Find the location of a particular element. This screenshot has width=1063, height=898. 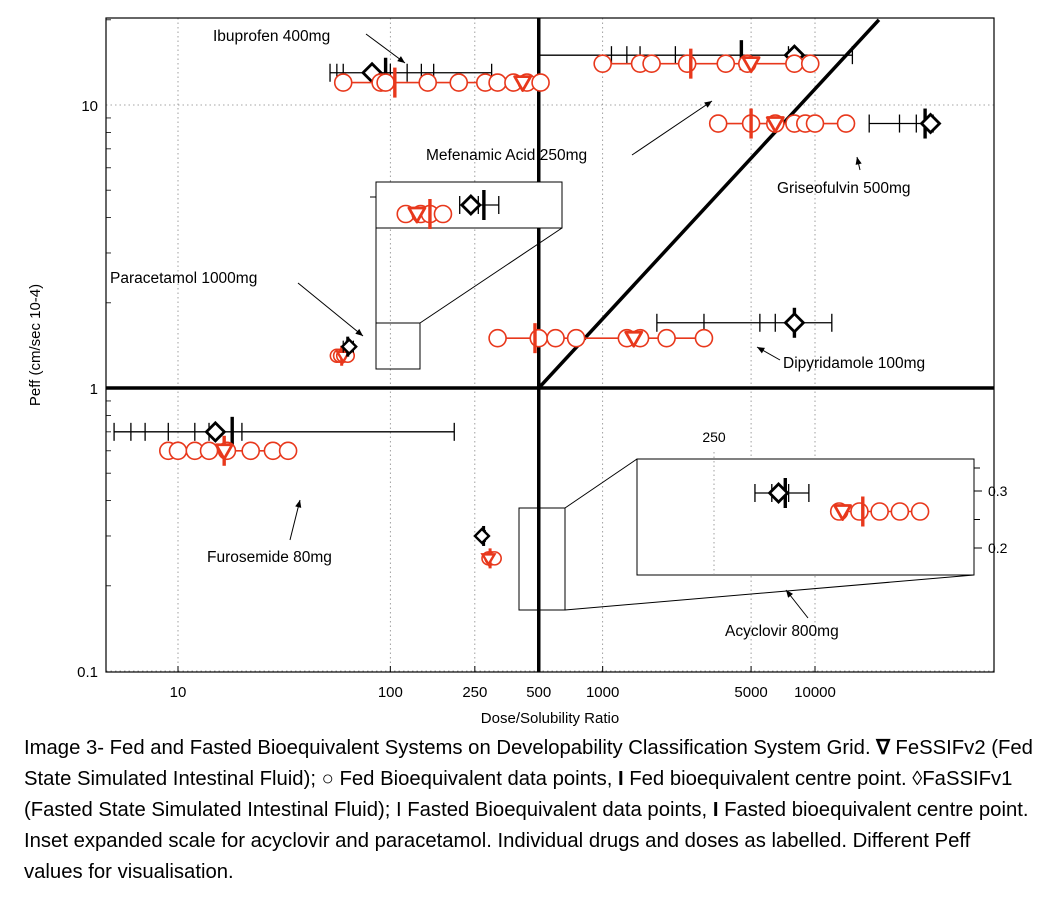

fasted-centre-bar-symbol: I is located at coordinates (715, 810).